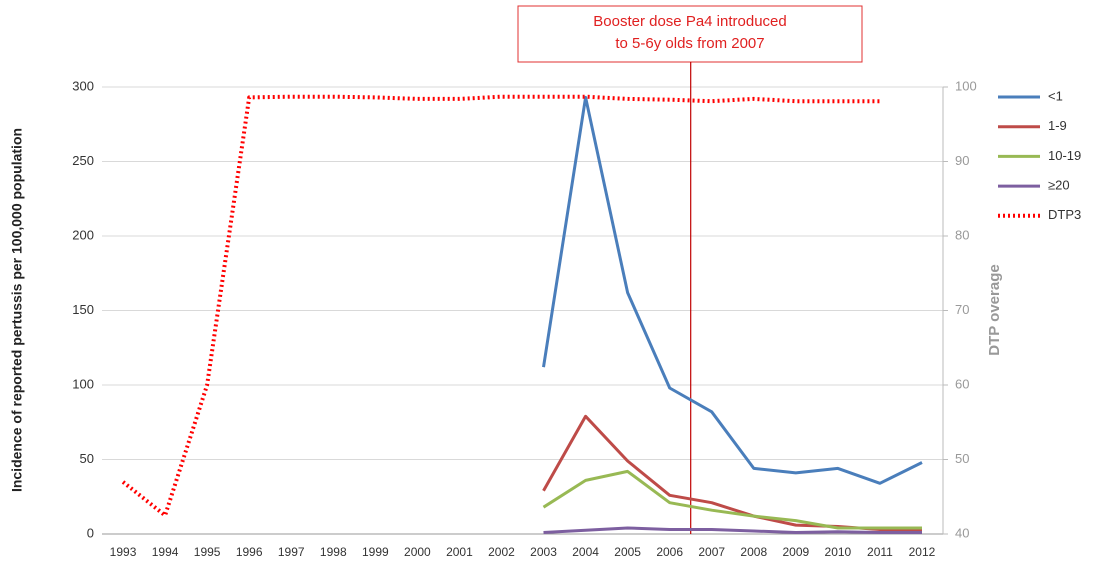  I want to click on x-tick-label: 2012, so click(922, 552).